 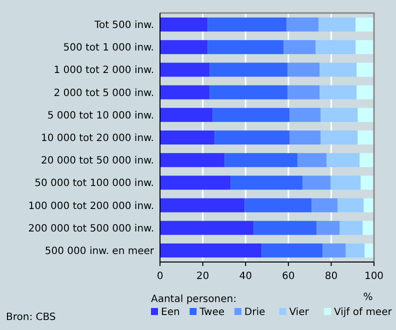 What do you see at coordinates (288, 276) in the screenshot?
I see `x-tick-label: 60` at bounding box center [288, 276].